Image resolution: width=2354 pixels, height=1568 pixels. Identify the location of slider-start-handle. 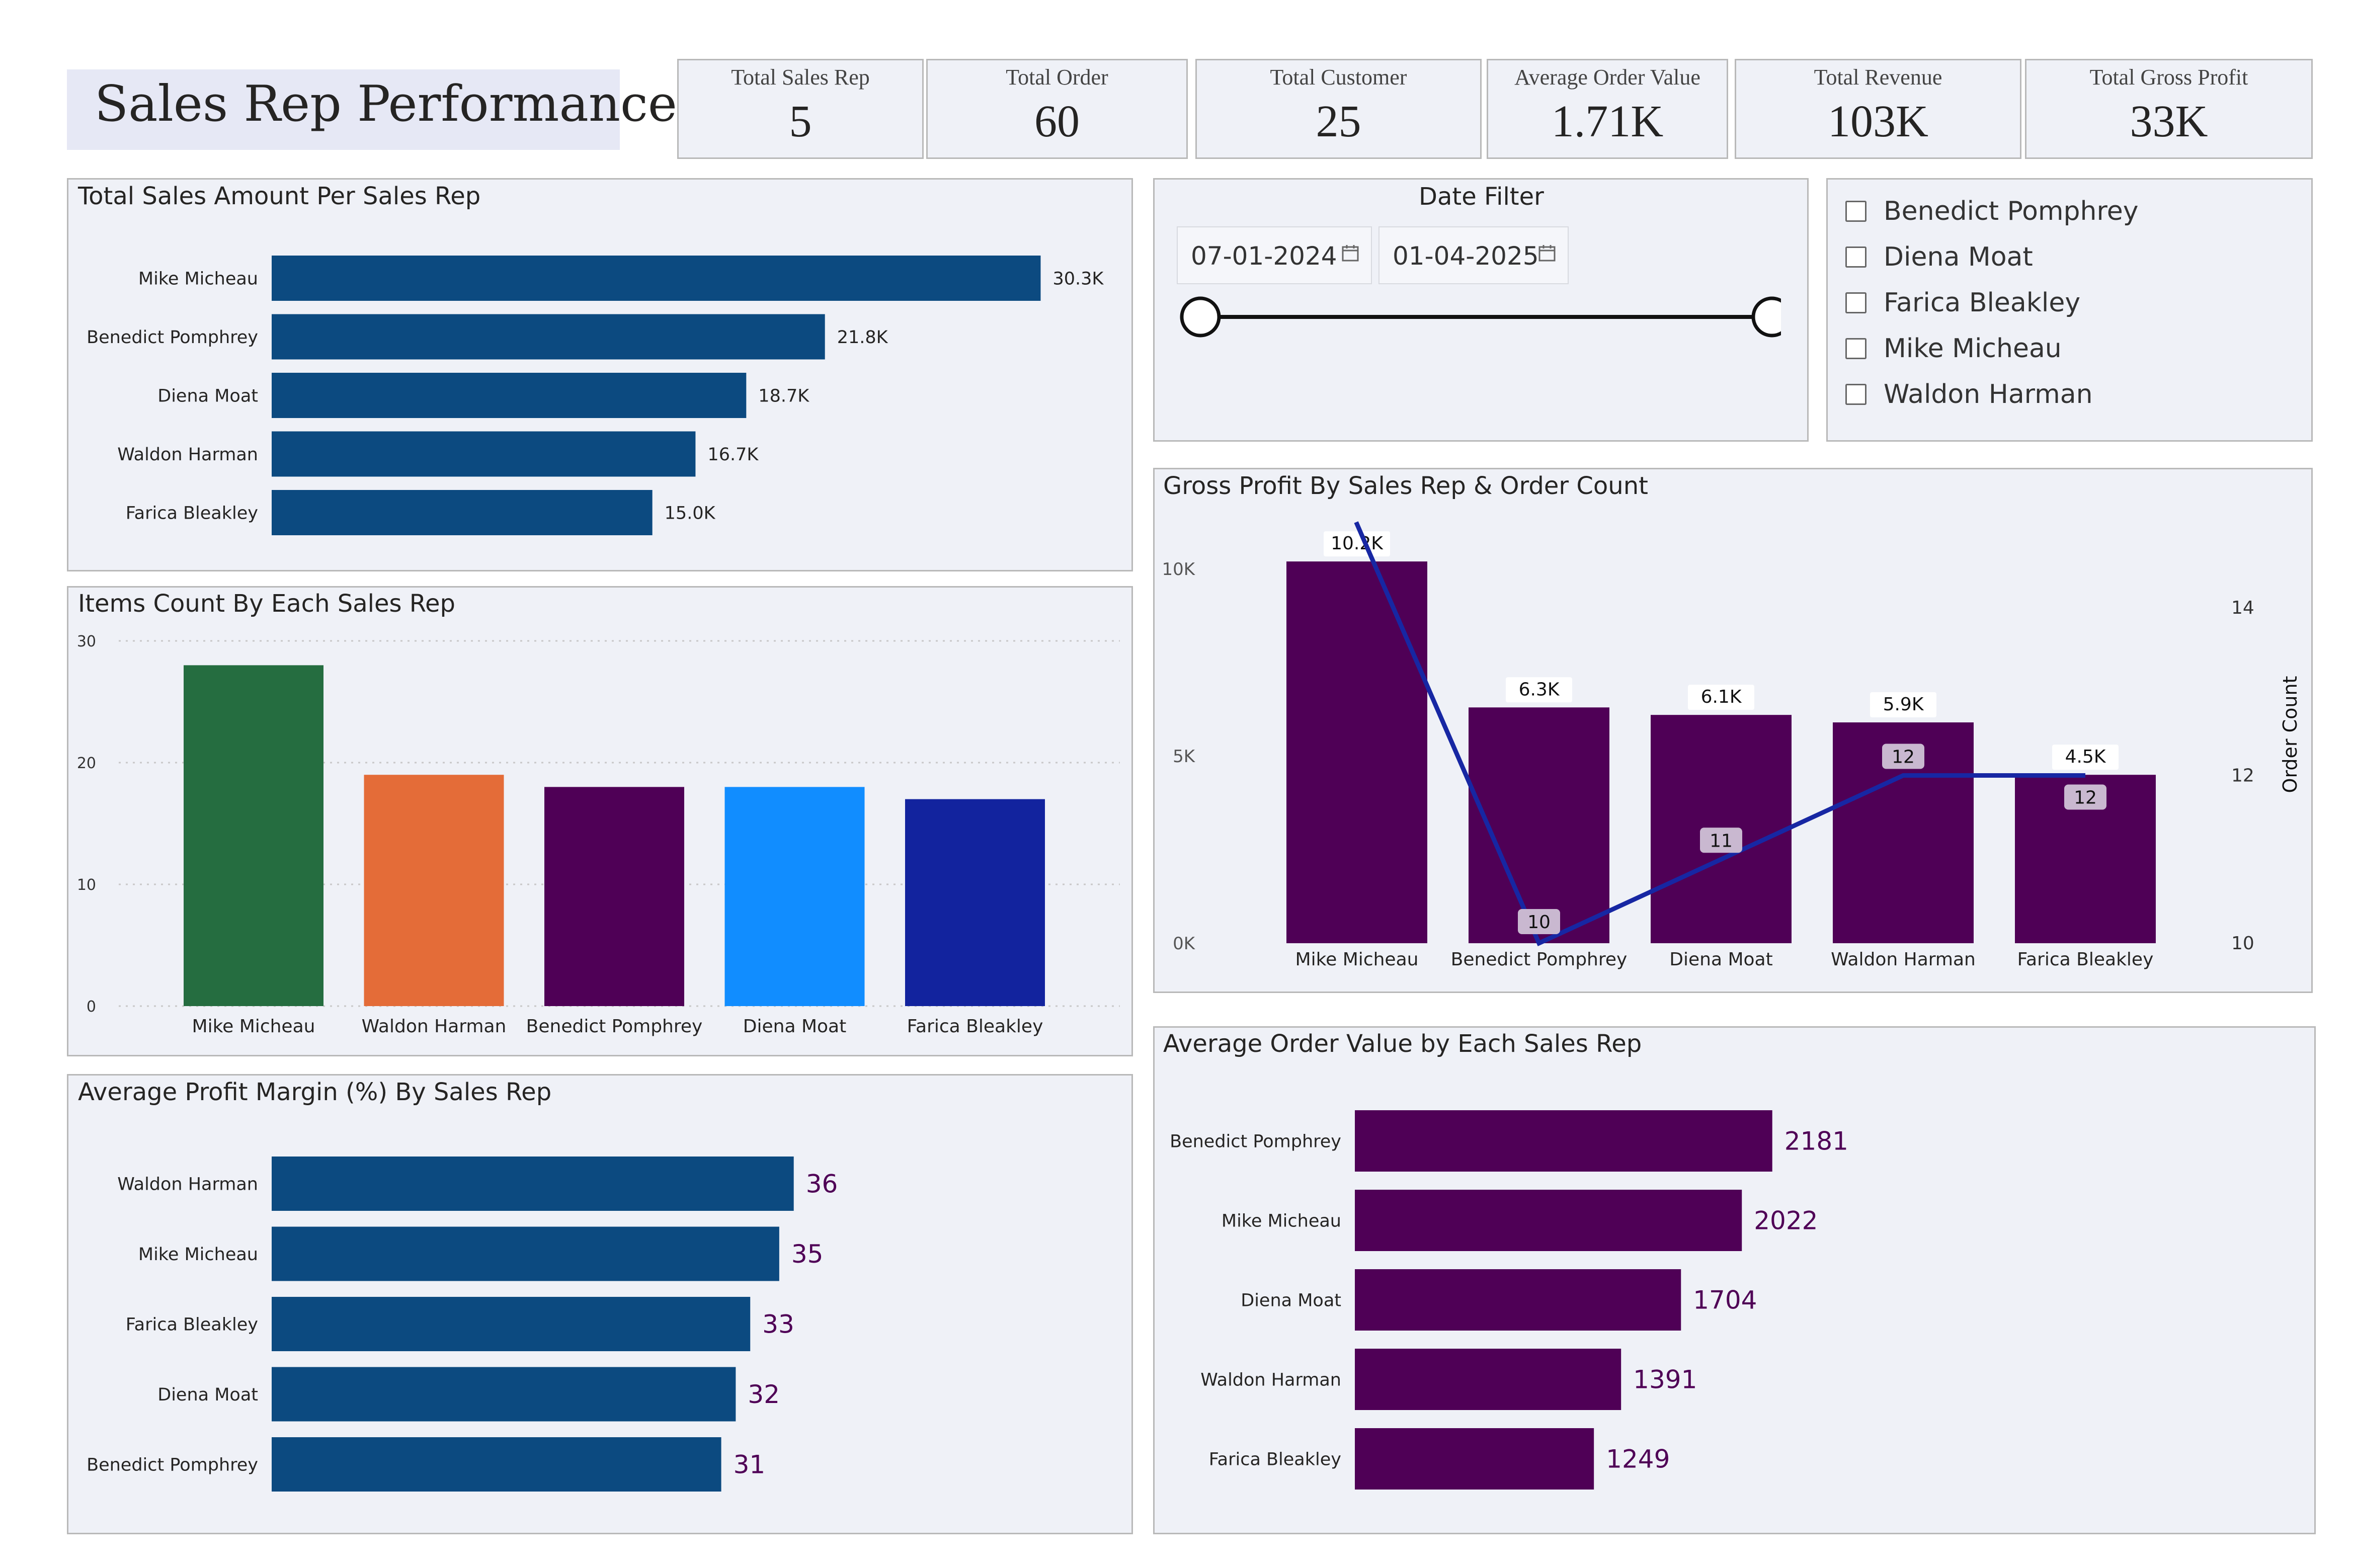
(1200, 317).